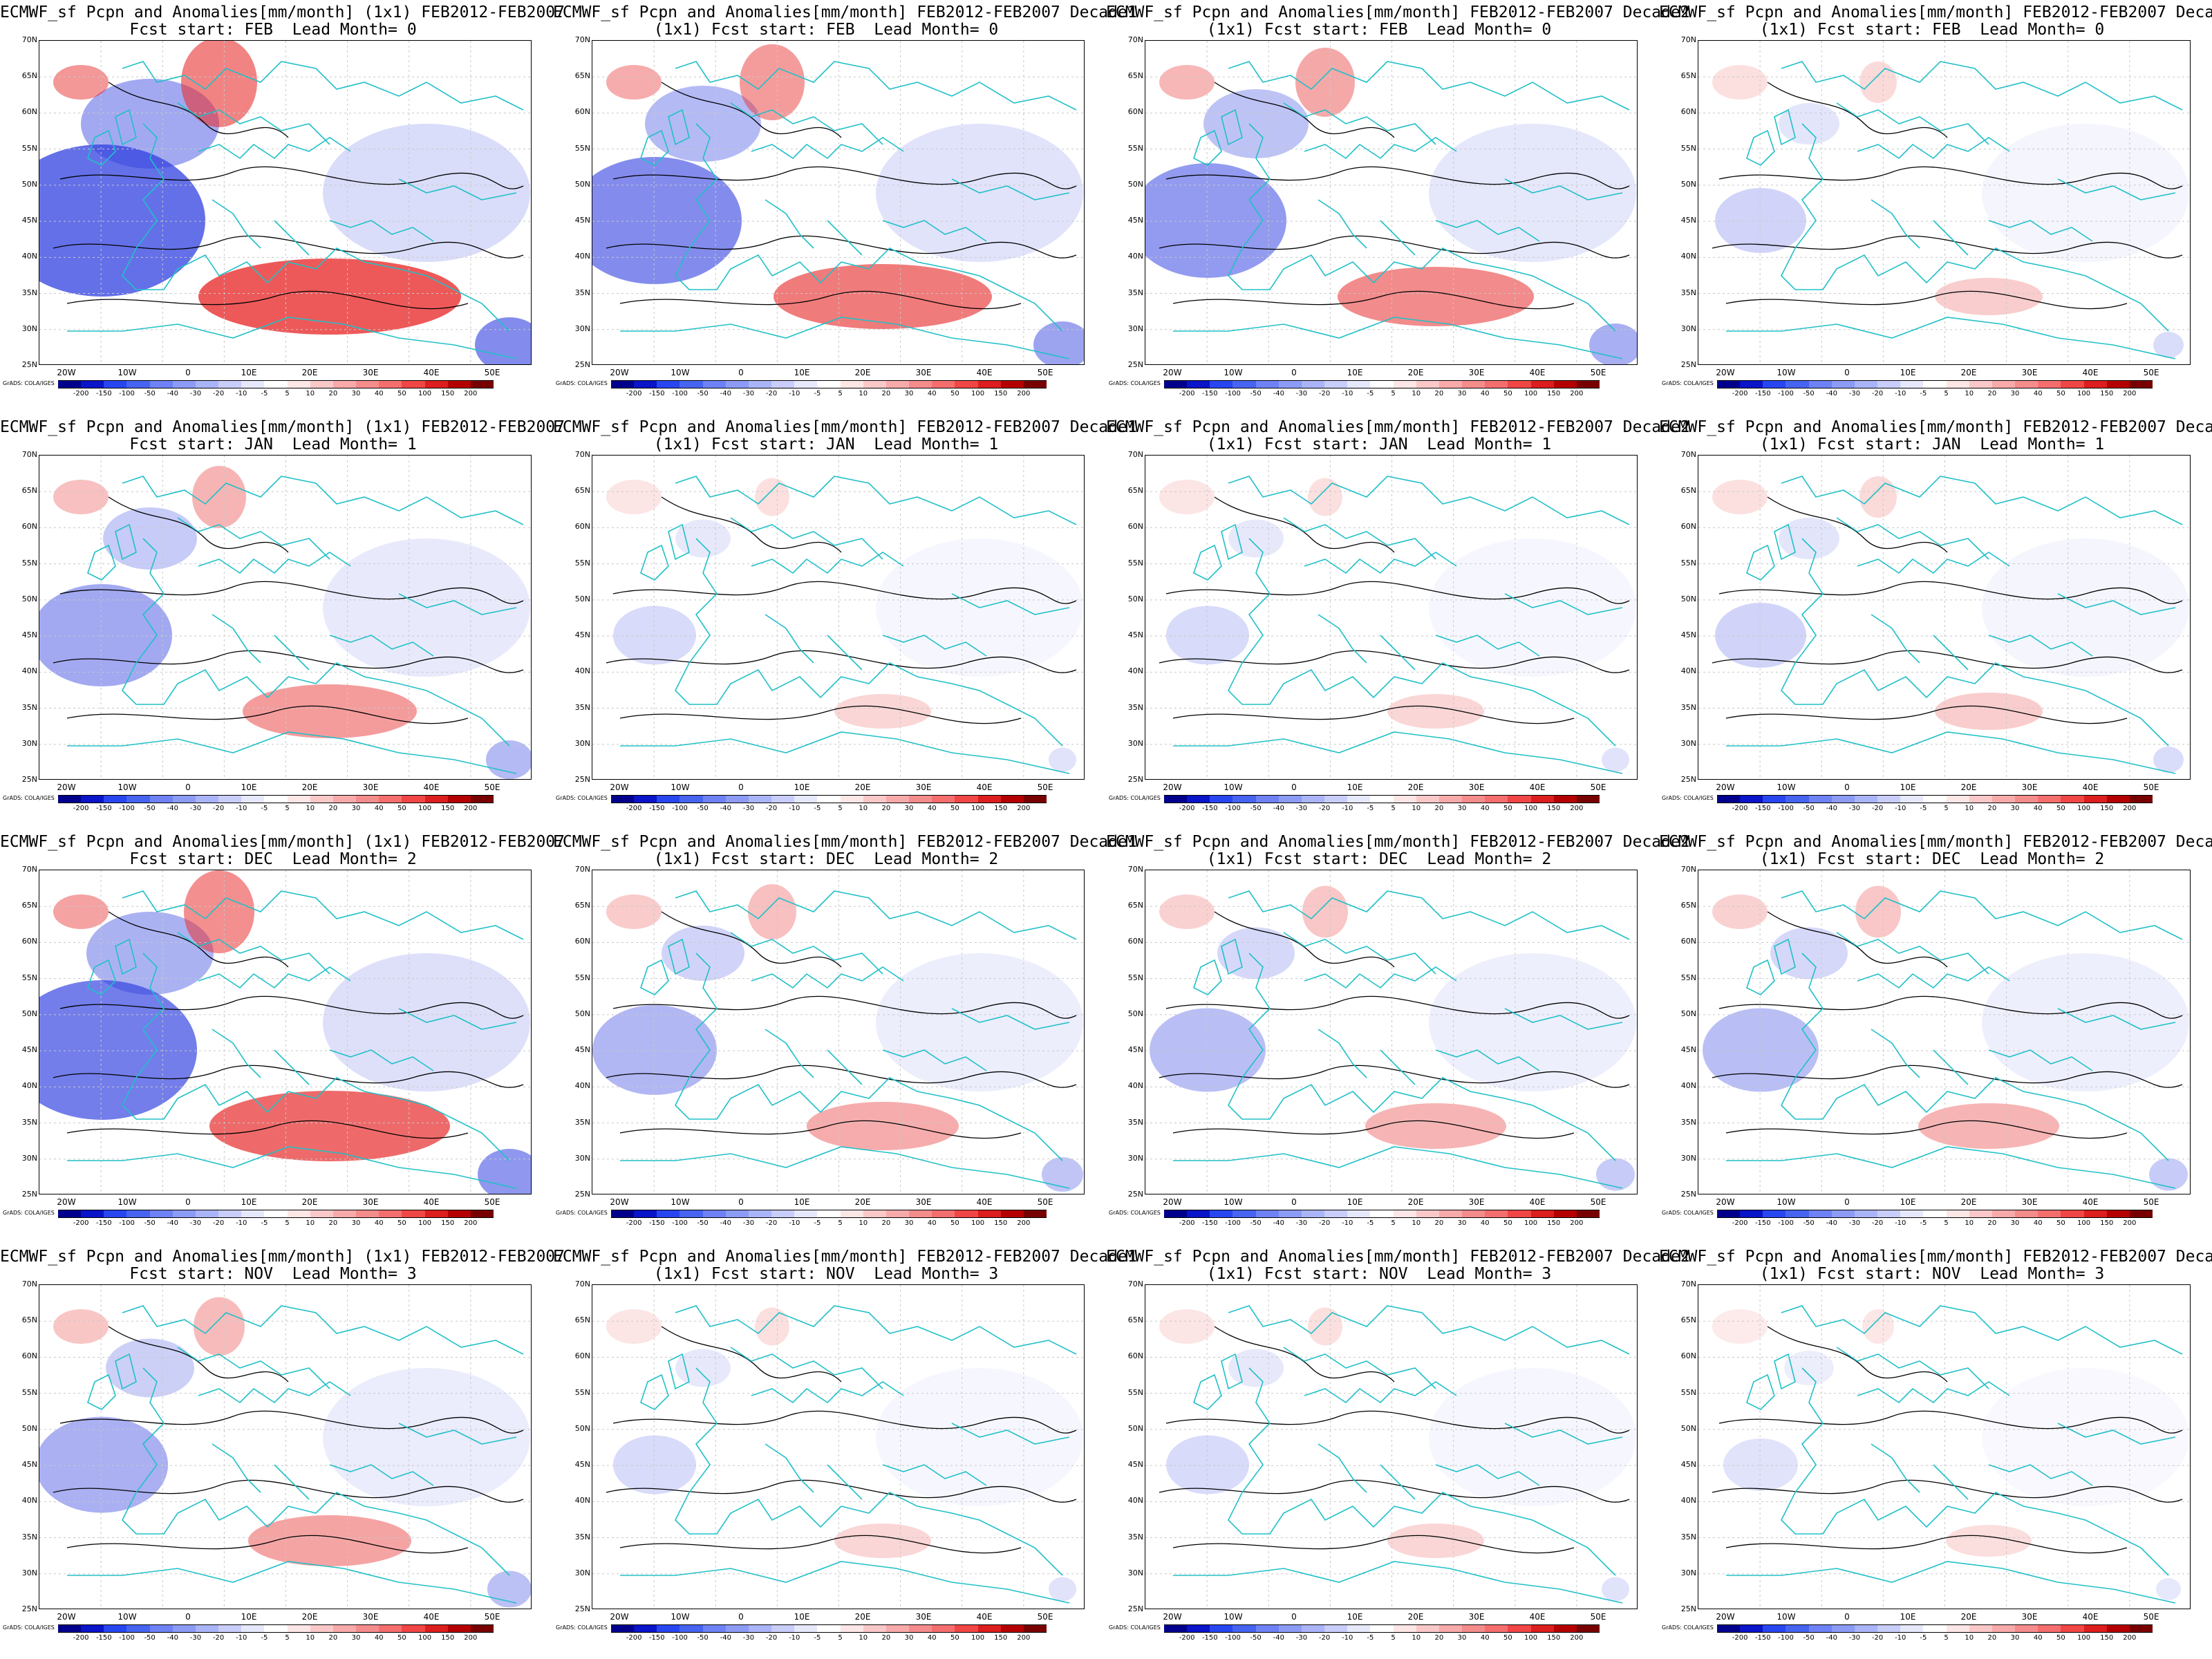 This screenshot has width=2212, height=1659. Describe the element at coordinates (81, 393) in the screenshot. I see `colorbar-label: -200` at that location.